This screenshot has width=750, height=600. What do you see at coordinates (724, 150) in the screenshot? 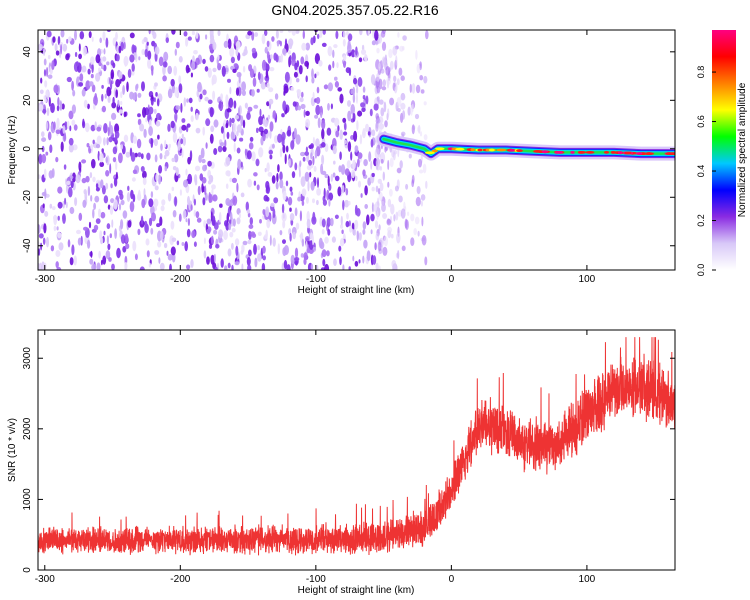
I see `colorbar-strip` at bounding box center [724, 150].